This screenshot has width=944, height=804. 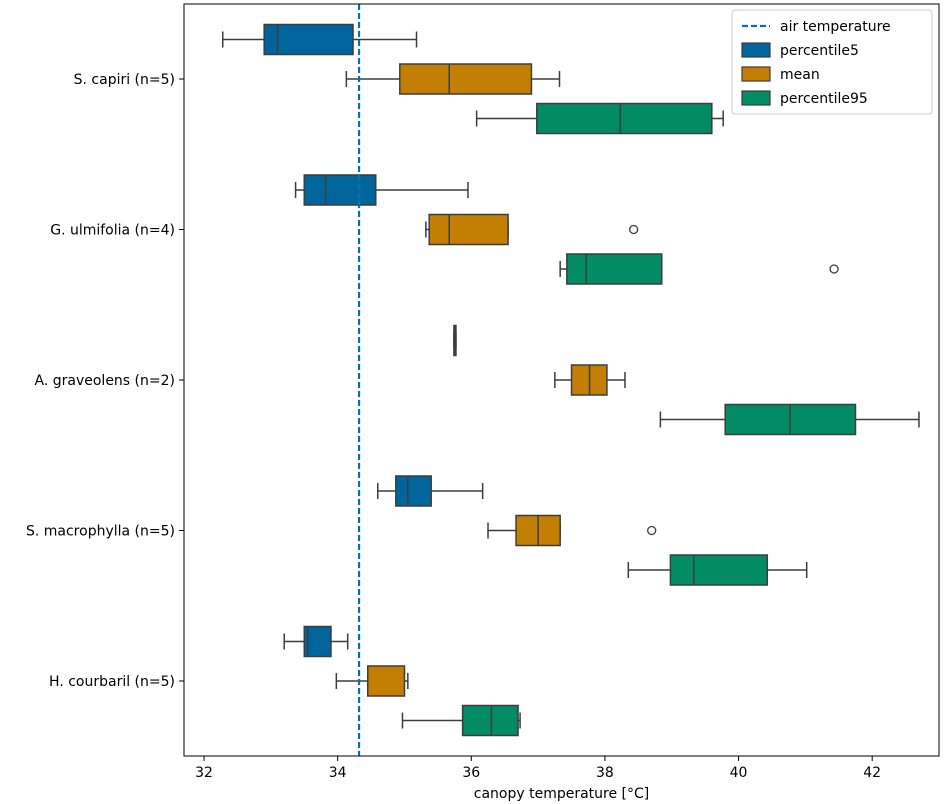 What do you see at coordinates (835, 27) in the screenshot?
I see `legend-air-temperature-label: air temperature` at bounding box center [835, 27].